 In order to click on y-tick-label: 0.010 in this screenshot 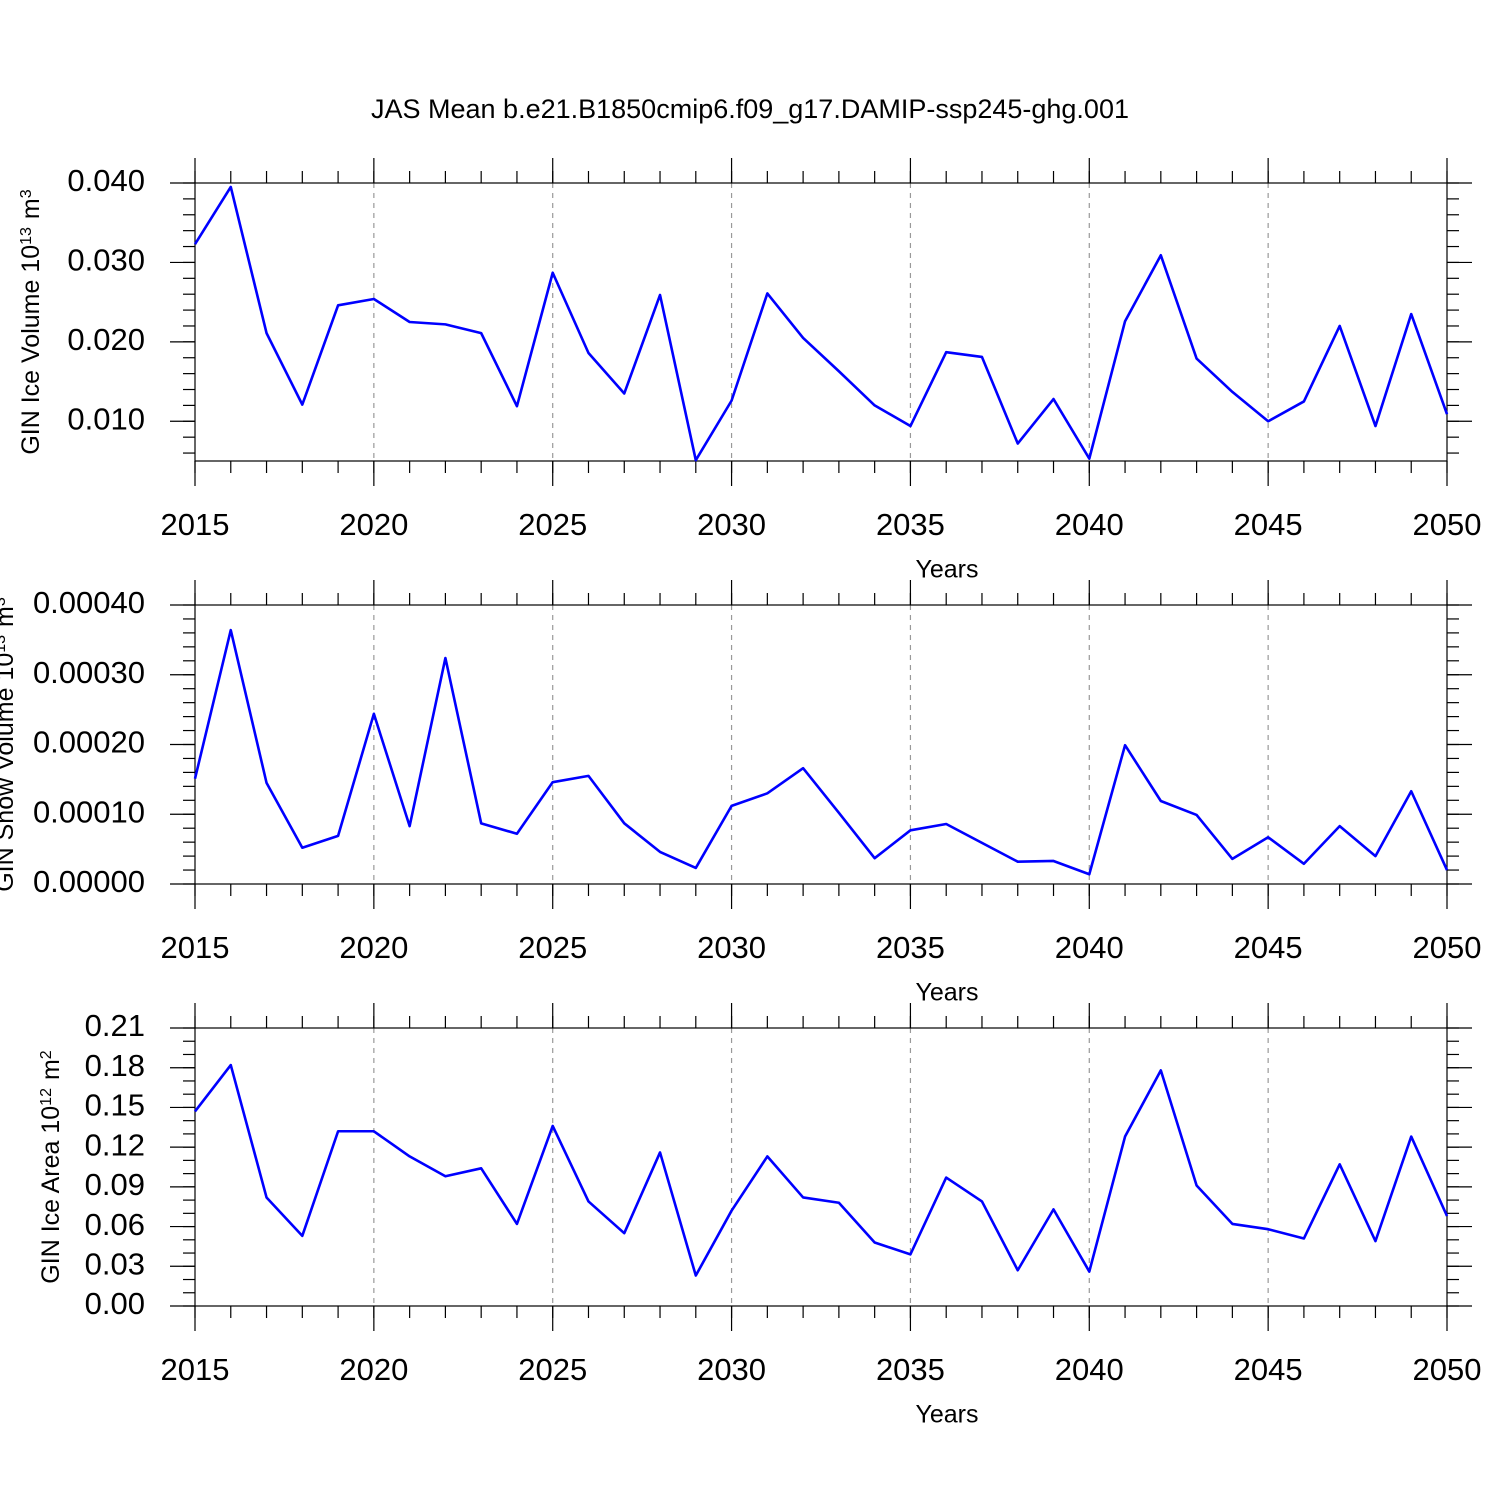, I will do `click(106, 418)`.